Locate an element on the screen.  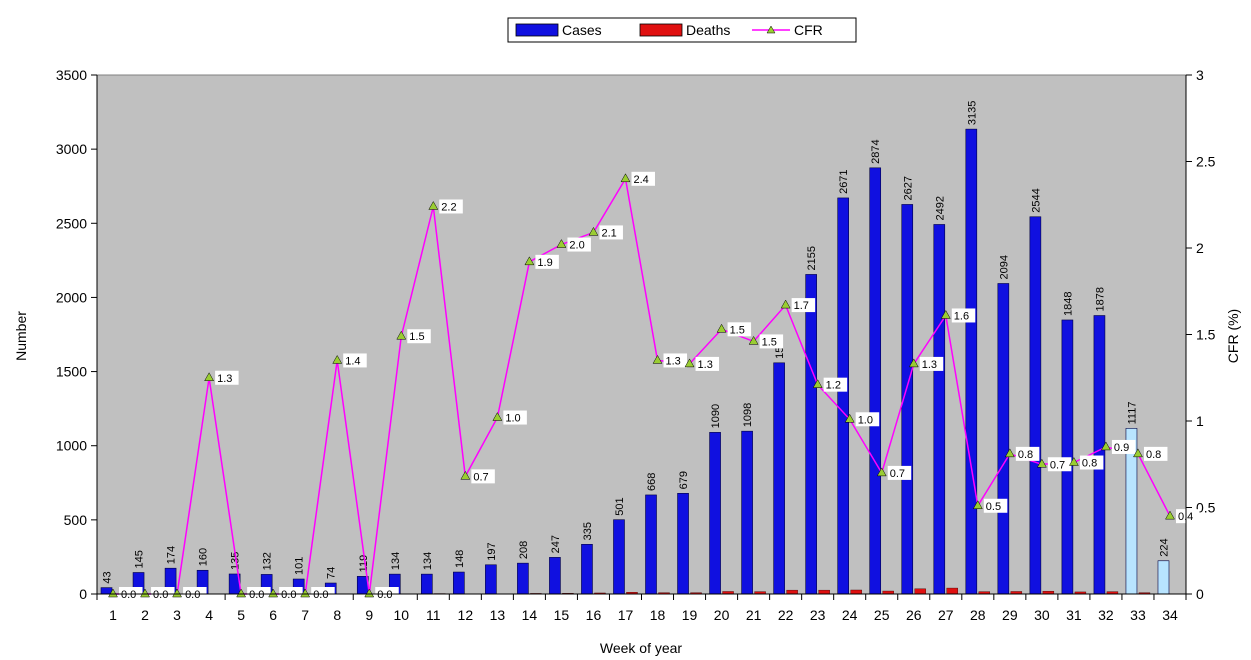
x-tick-label: 32 is located at coordinates (1106, 615).